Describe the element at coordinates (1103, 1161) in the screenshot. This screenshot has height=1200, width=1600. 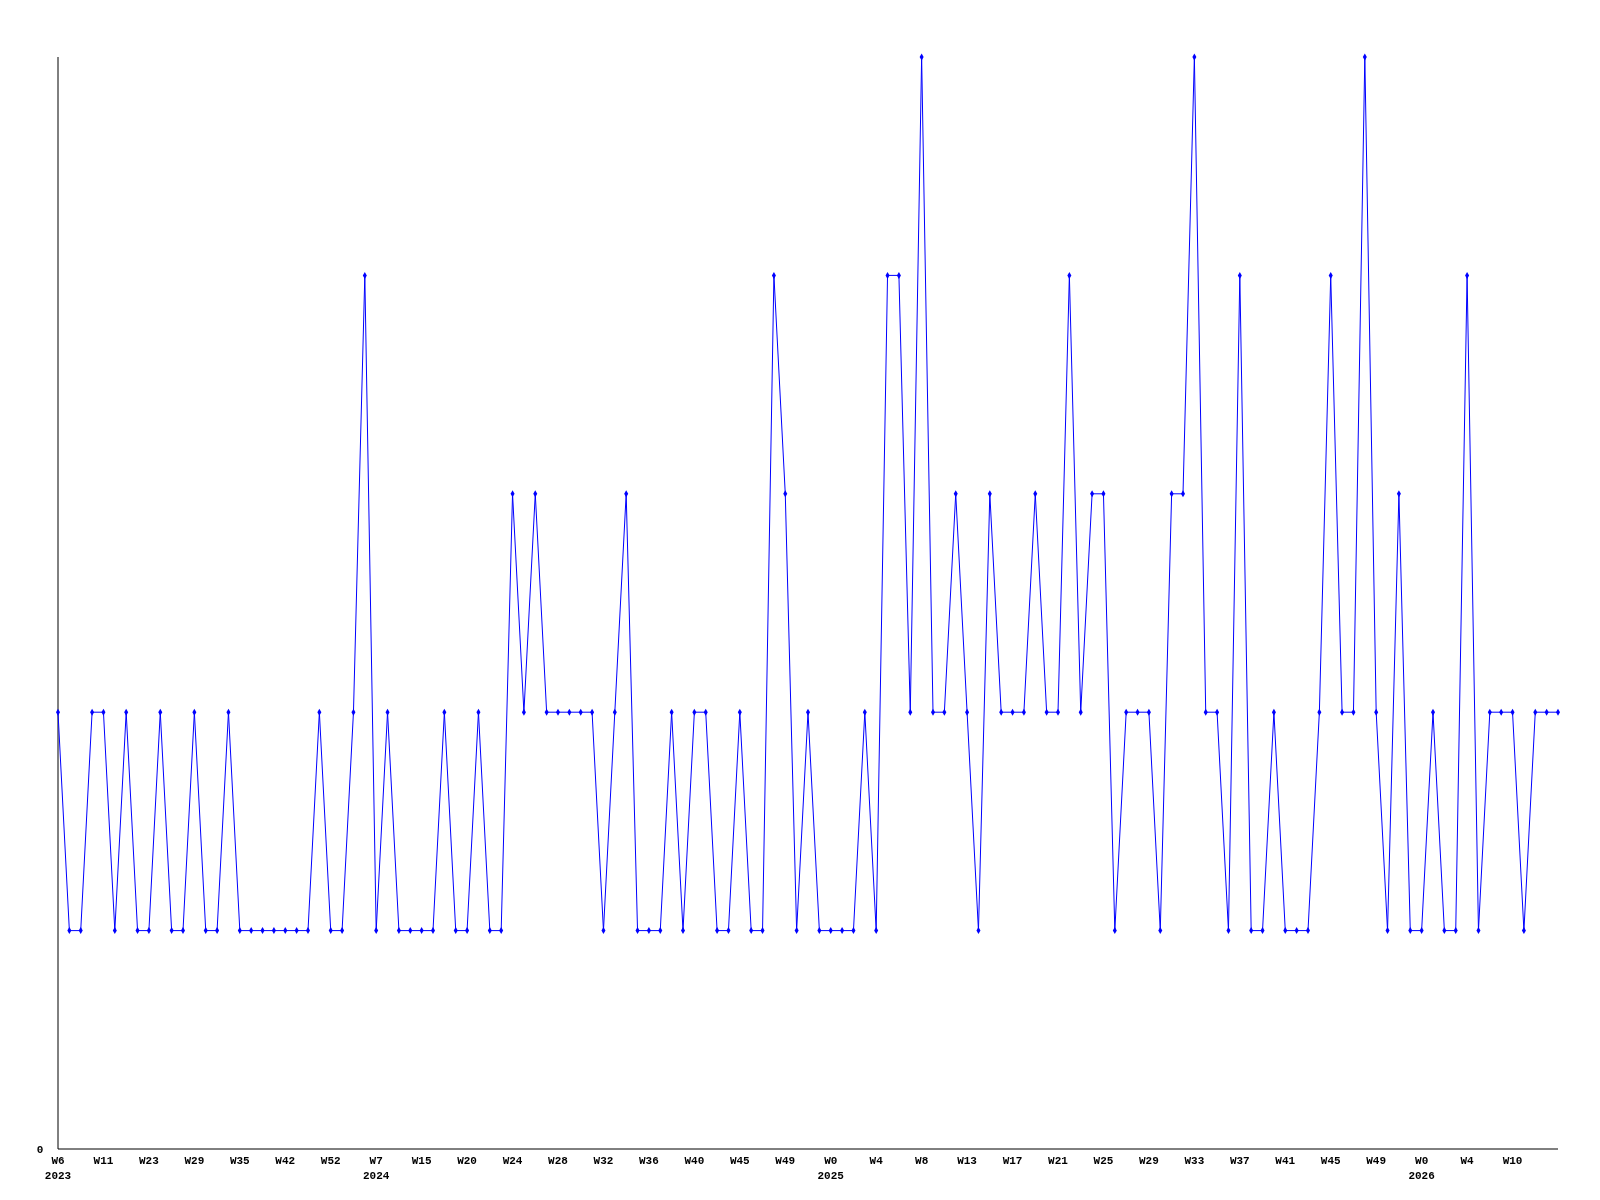
I see `x-tick-label: W25` at that location.